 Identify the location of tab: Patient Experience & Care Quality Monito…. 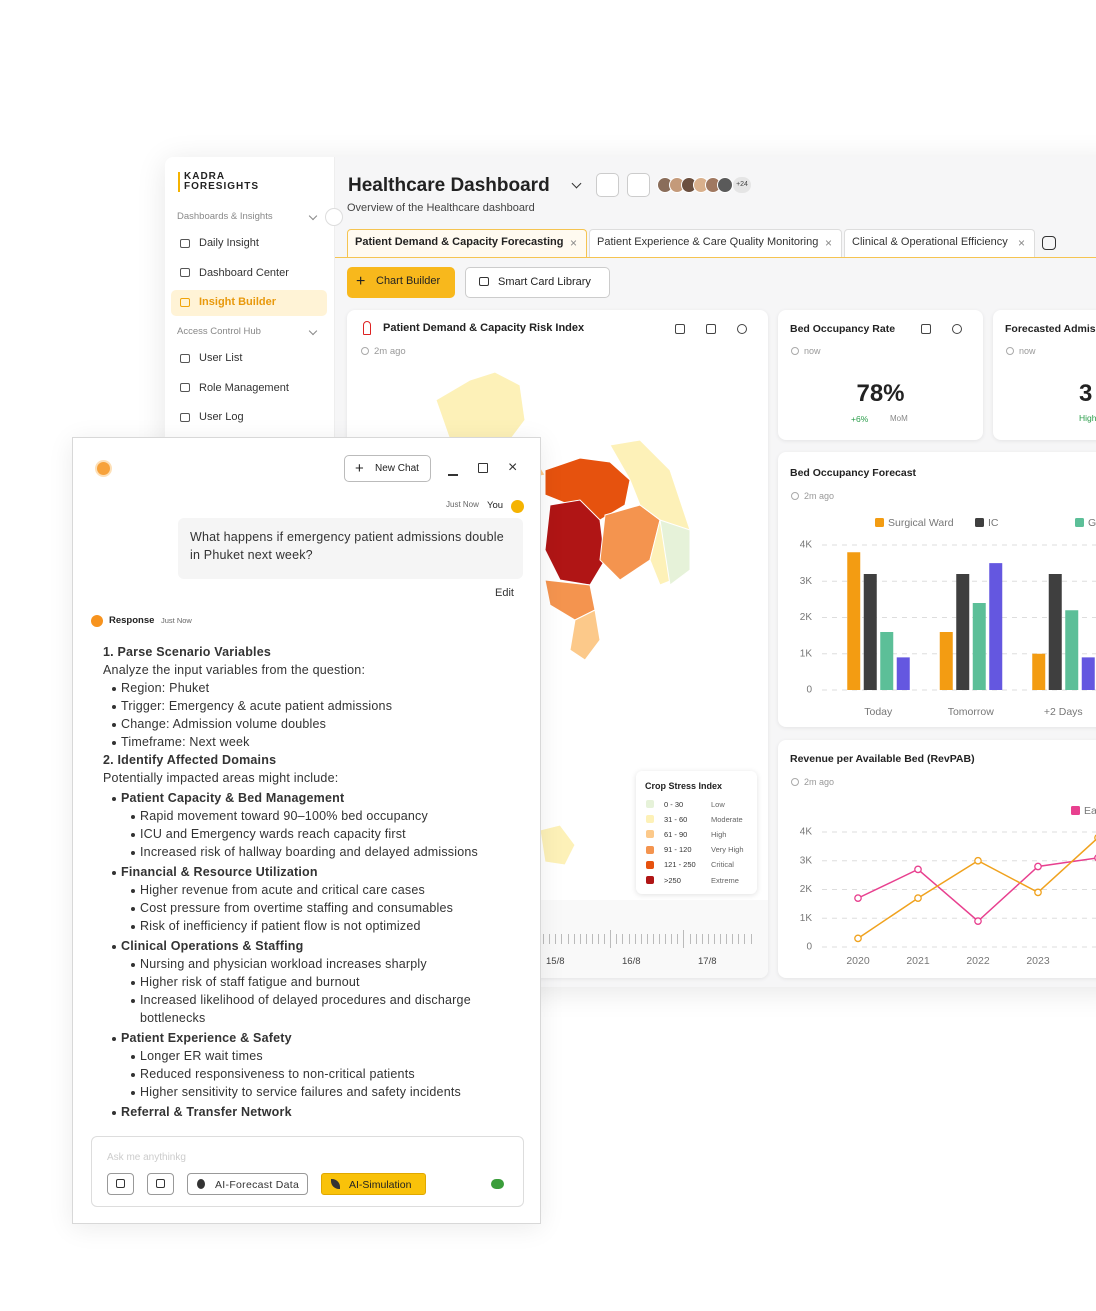
(715, 243).